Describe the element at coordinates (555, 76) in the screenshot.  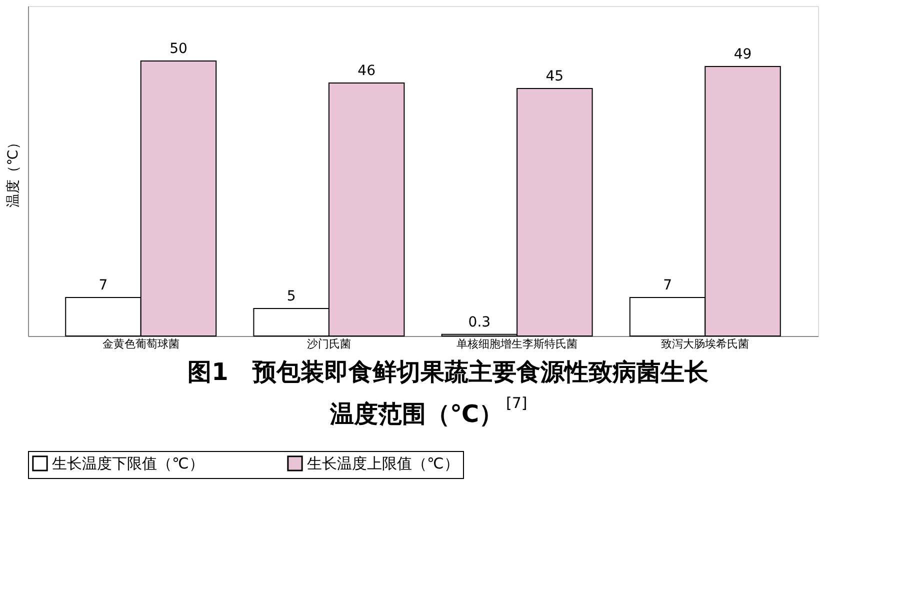
I see `data-label: 45` at that location.